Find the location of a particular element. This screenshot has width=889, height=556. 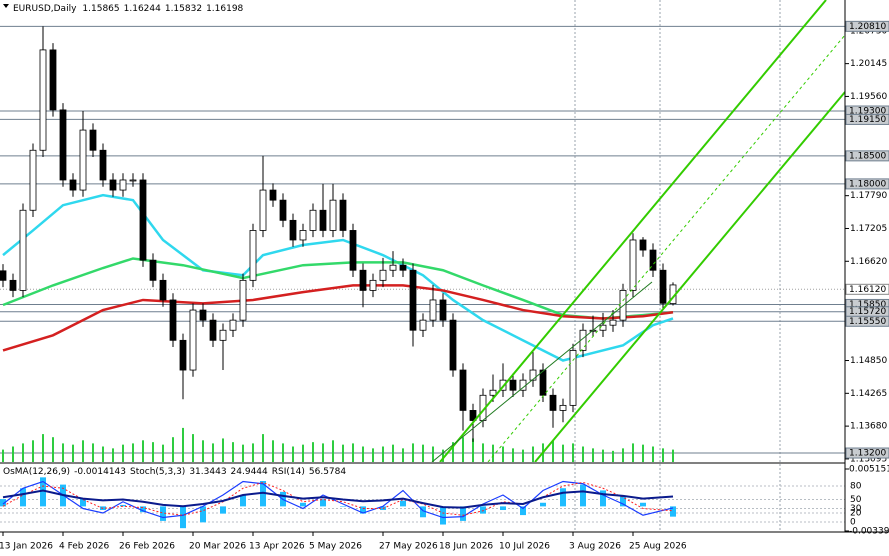

y-tick-label: 30 is located at coordinates (856, 509).